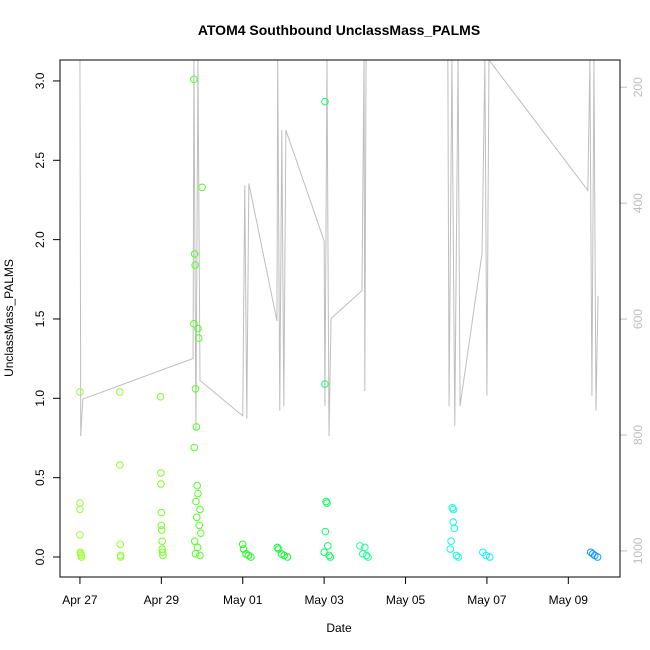  I want to click on x-tick-label: Apr 29, so click(162, 600).